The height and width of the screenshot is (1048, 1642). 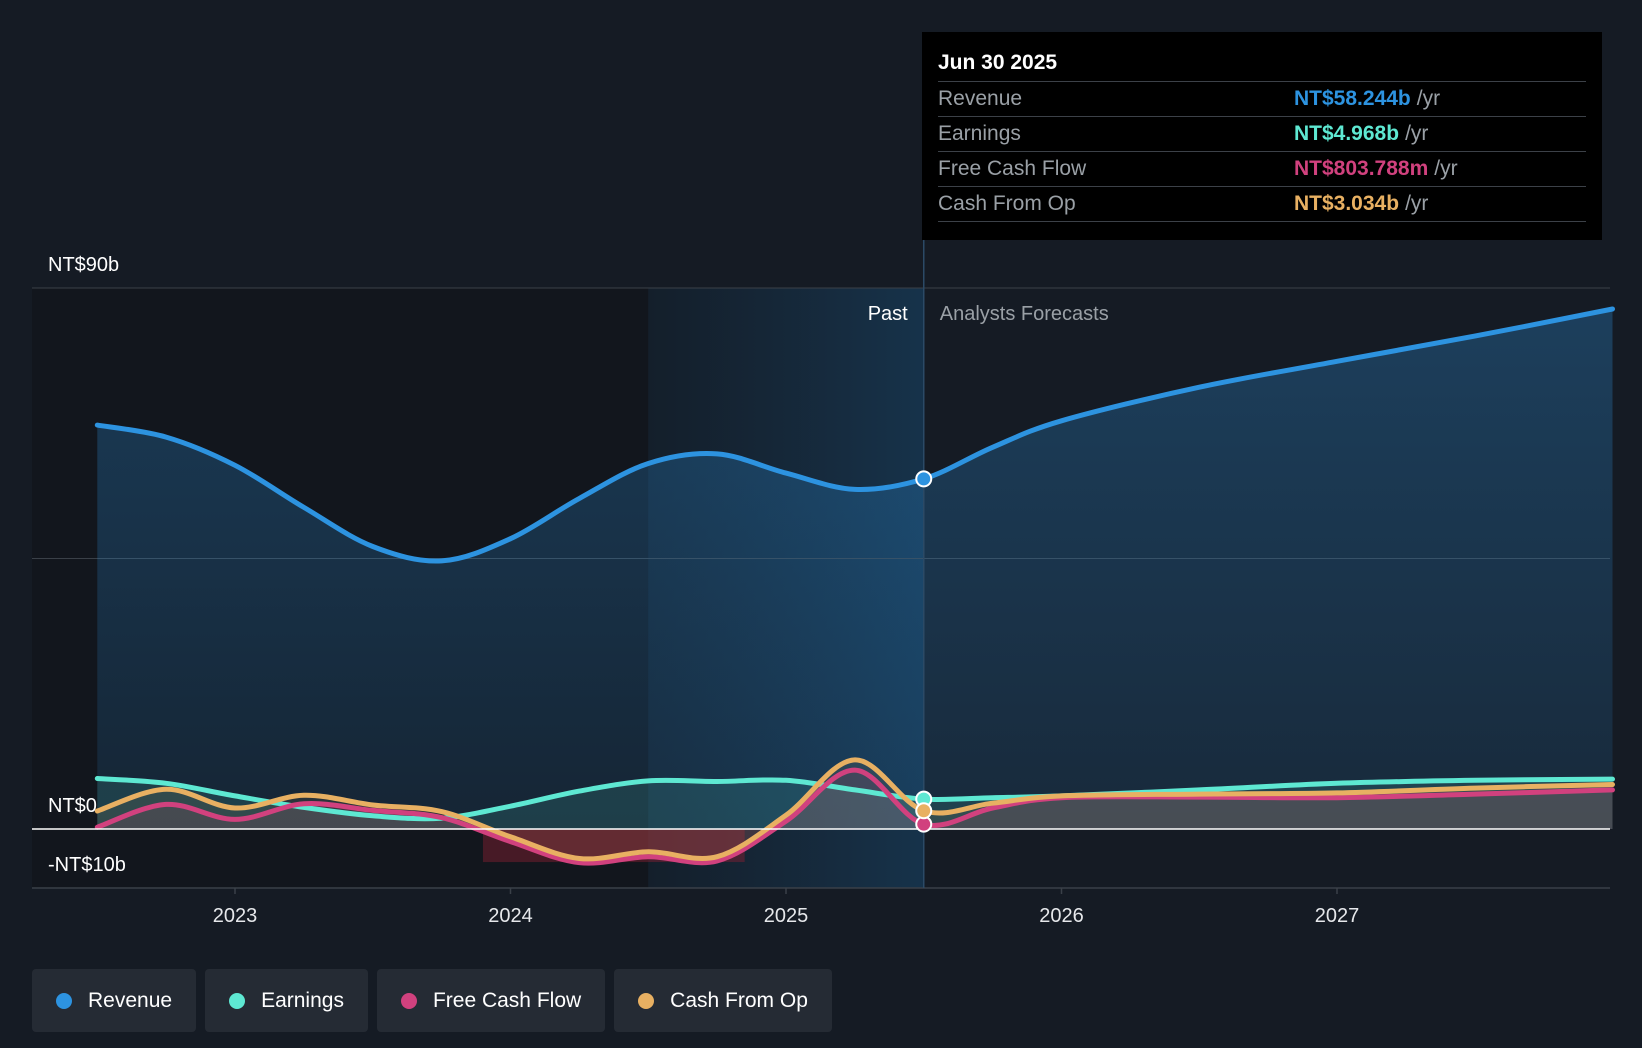 What do you see at coordinates (235, 916) in the screenshot?
I see `x-tick-label: 2023` at bounding box center [235, 916].